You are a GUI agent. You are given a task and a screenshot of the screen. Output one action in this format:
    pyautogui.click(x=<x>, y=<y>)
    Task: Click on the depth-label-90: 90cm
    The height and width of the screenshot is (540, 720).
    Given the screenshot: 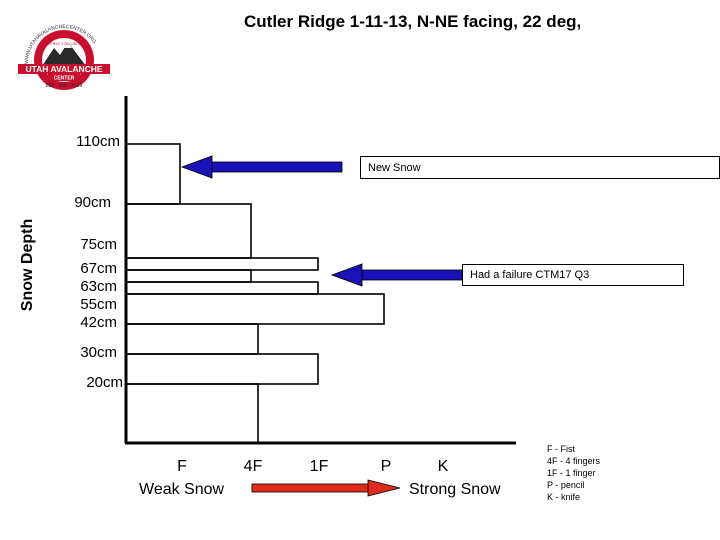 What is the action you would take?
    pyautogui.click(x=92, y=202)
    